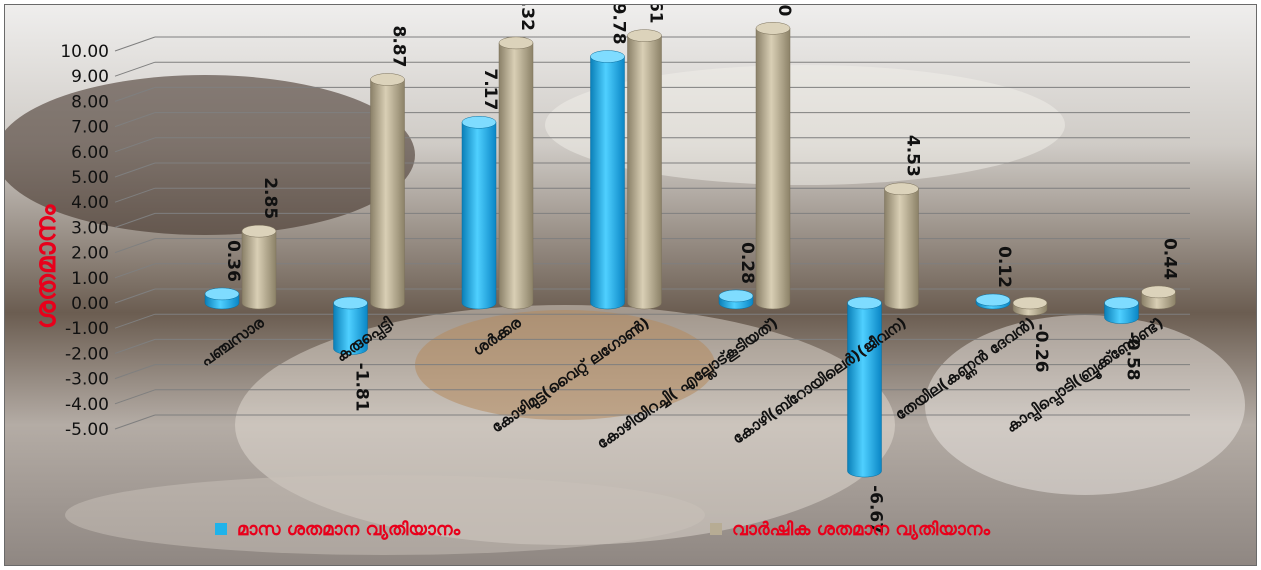 The height and width of the screenshot is (570, 1261). I want to click on y-tick-label: 10.00, so click(84, 52).